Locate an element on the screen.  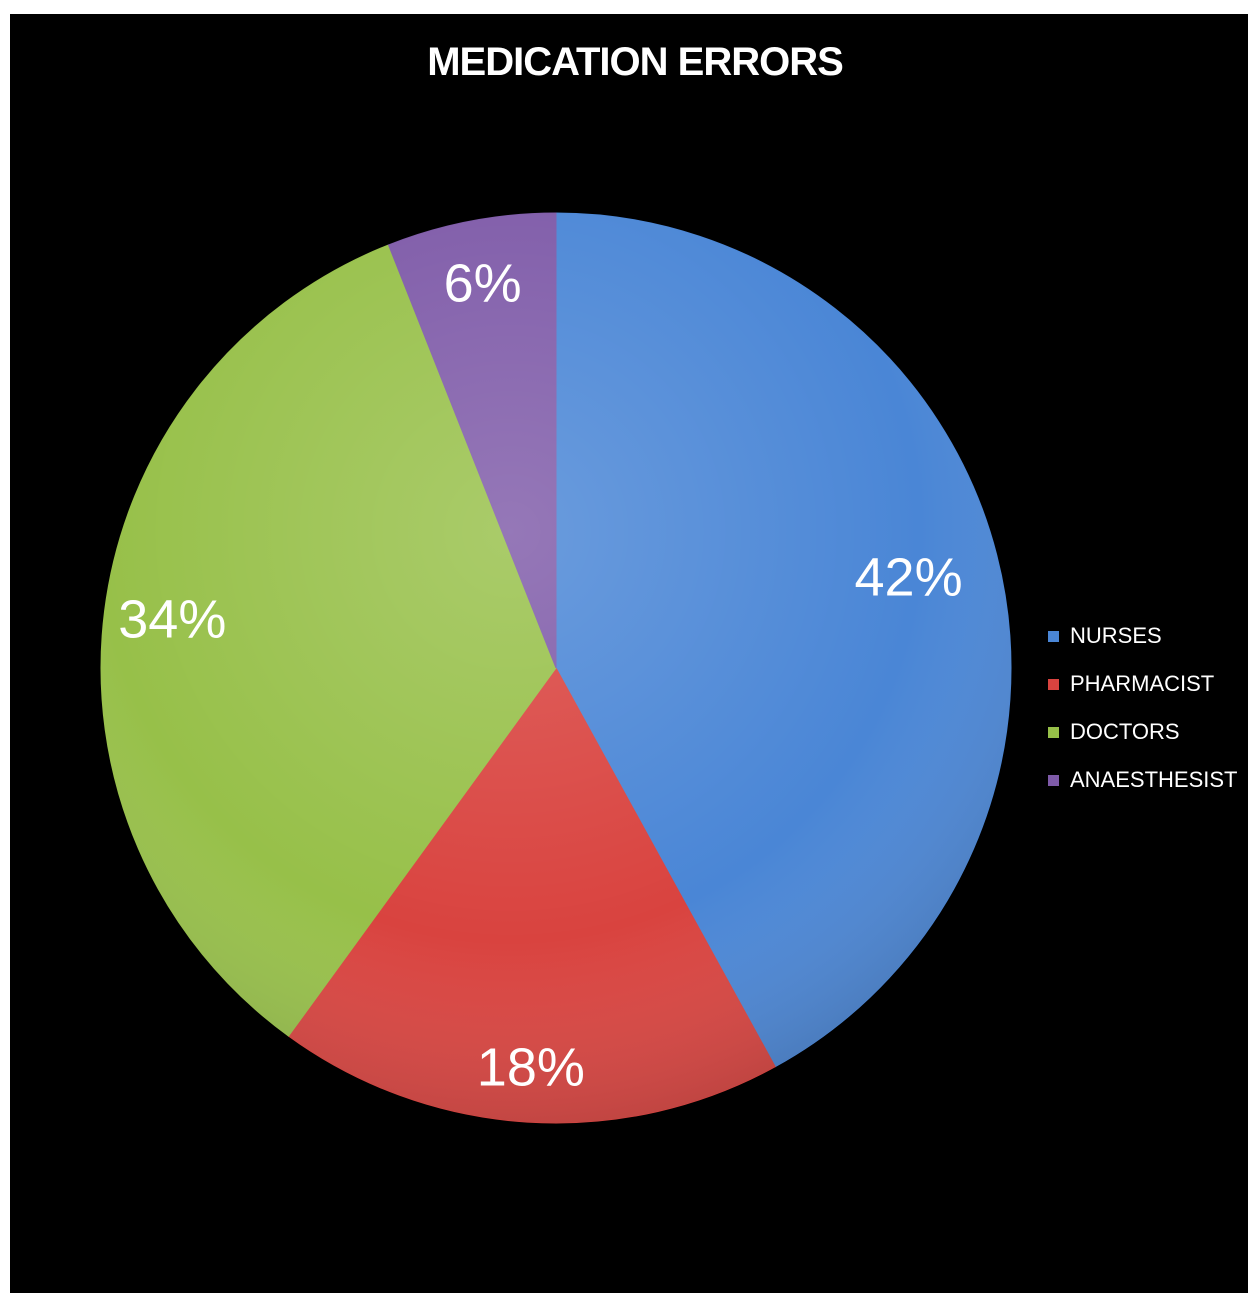
legend-swatch-nurses is located at coordinates (1053, 636).